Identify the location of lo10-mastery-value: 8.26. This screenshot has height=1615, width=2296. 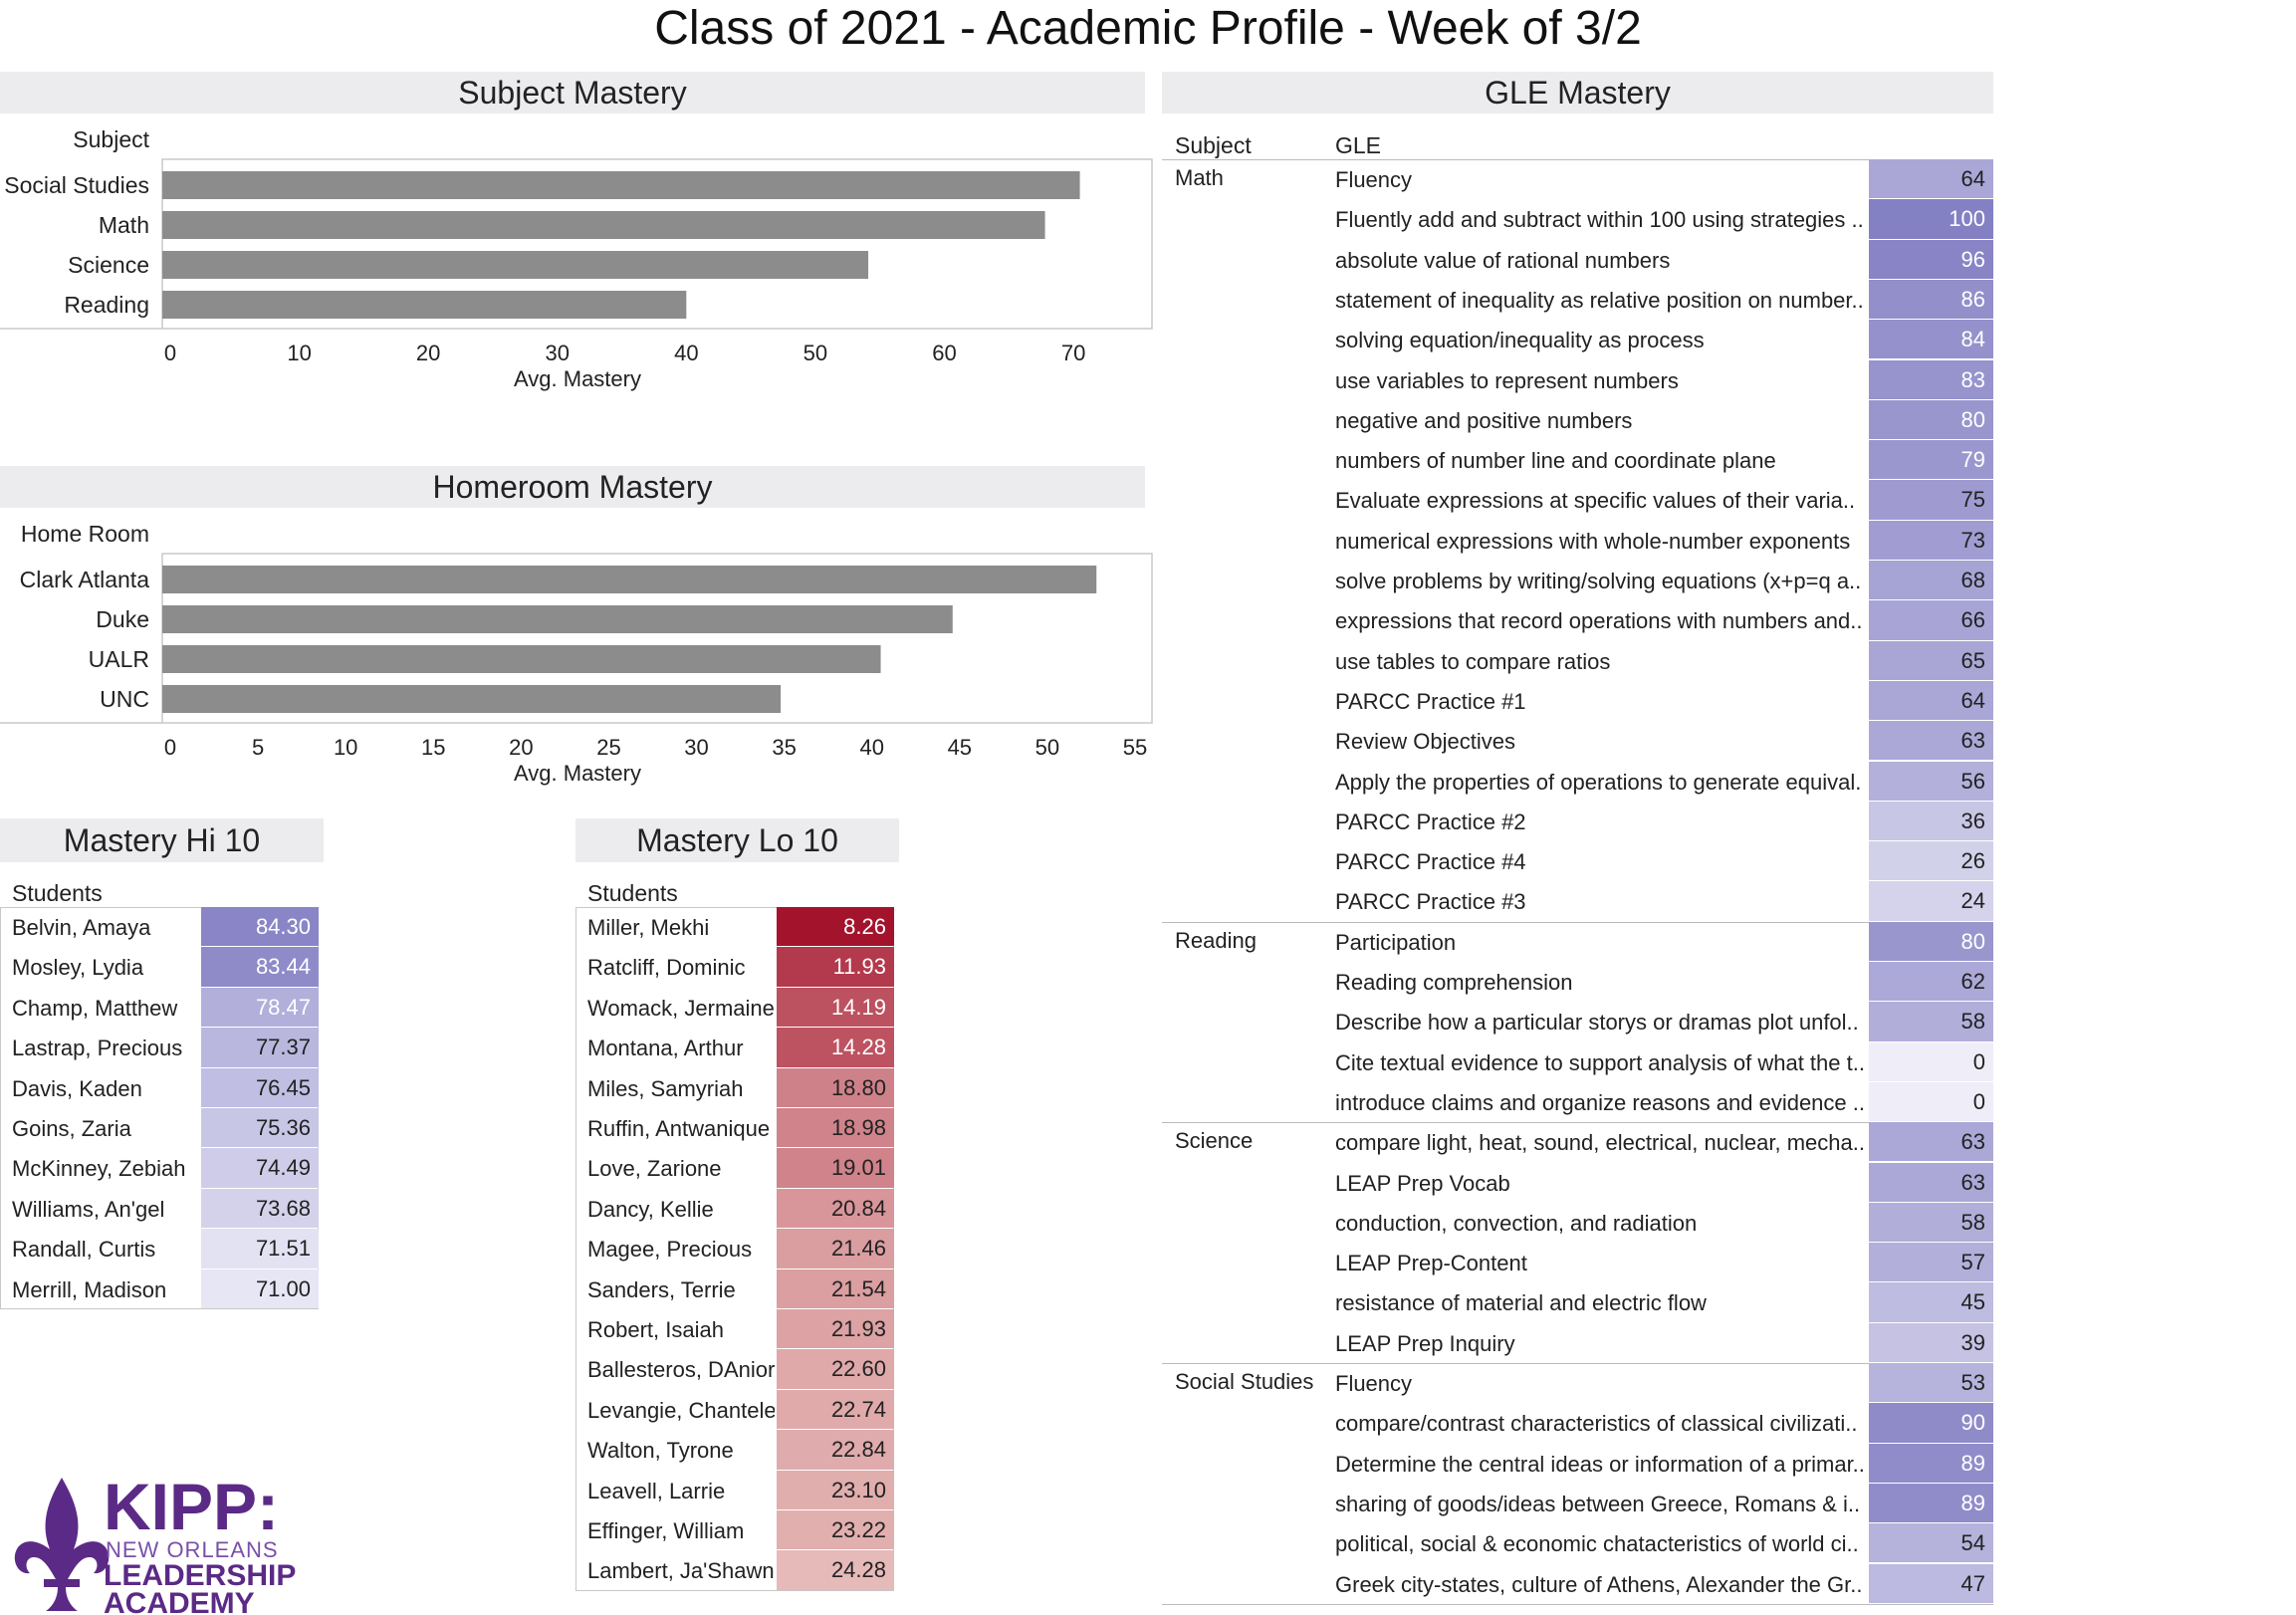
(835, 927).